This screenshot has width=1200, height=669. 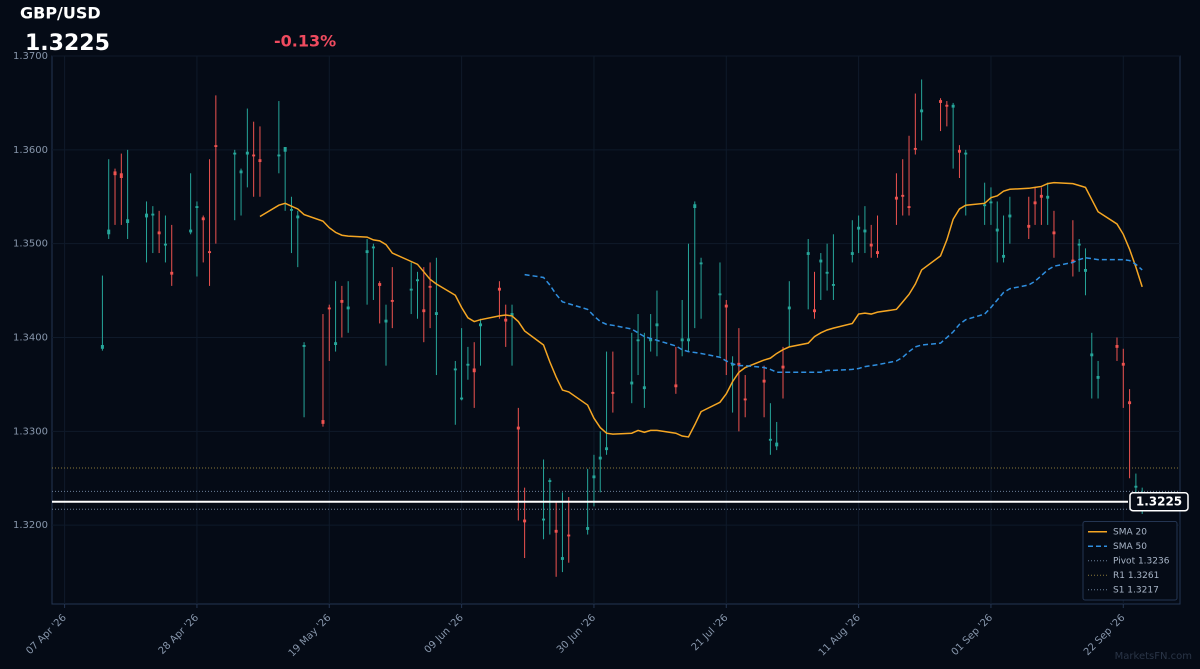 I want to click on chart-title: GBP/USD, so click(x=60, y=13).